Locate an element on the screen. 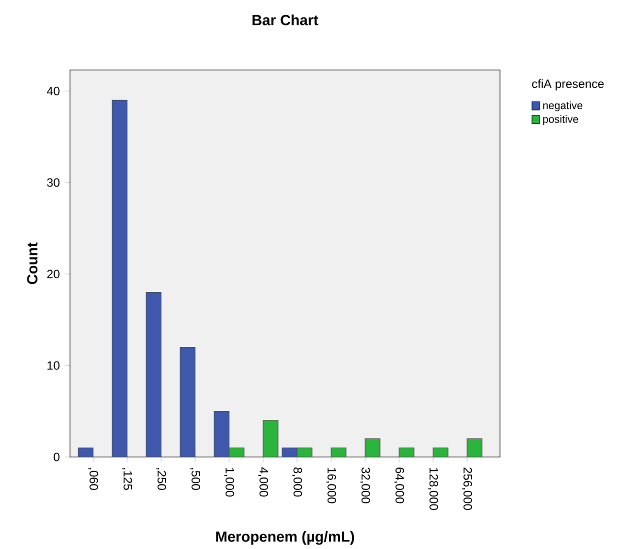  y-tick-label: 20 is located at coordinates (53, 274).